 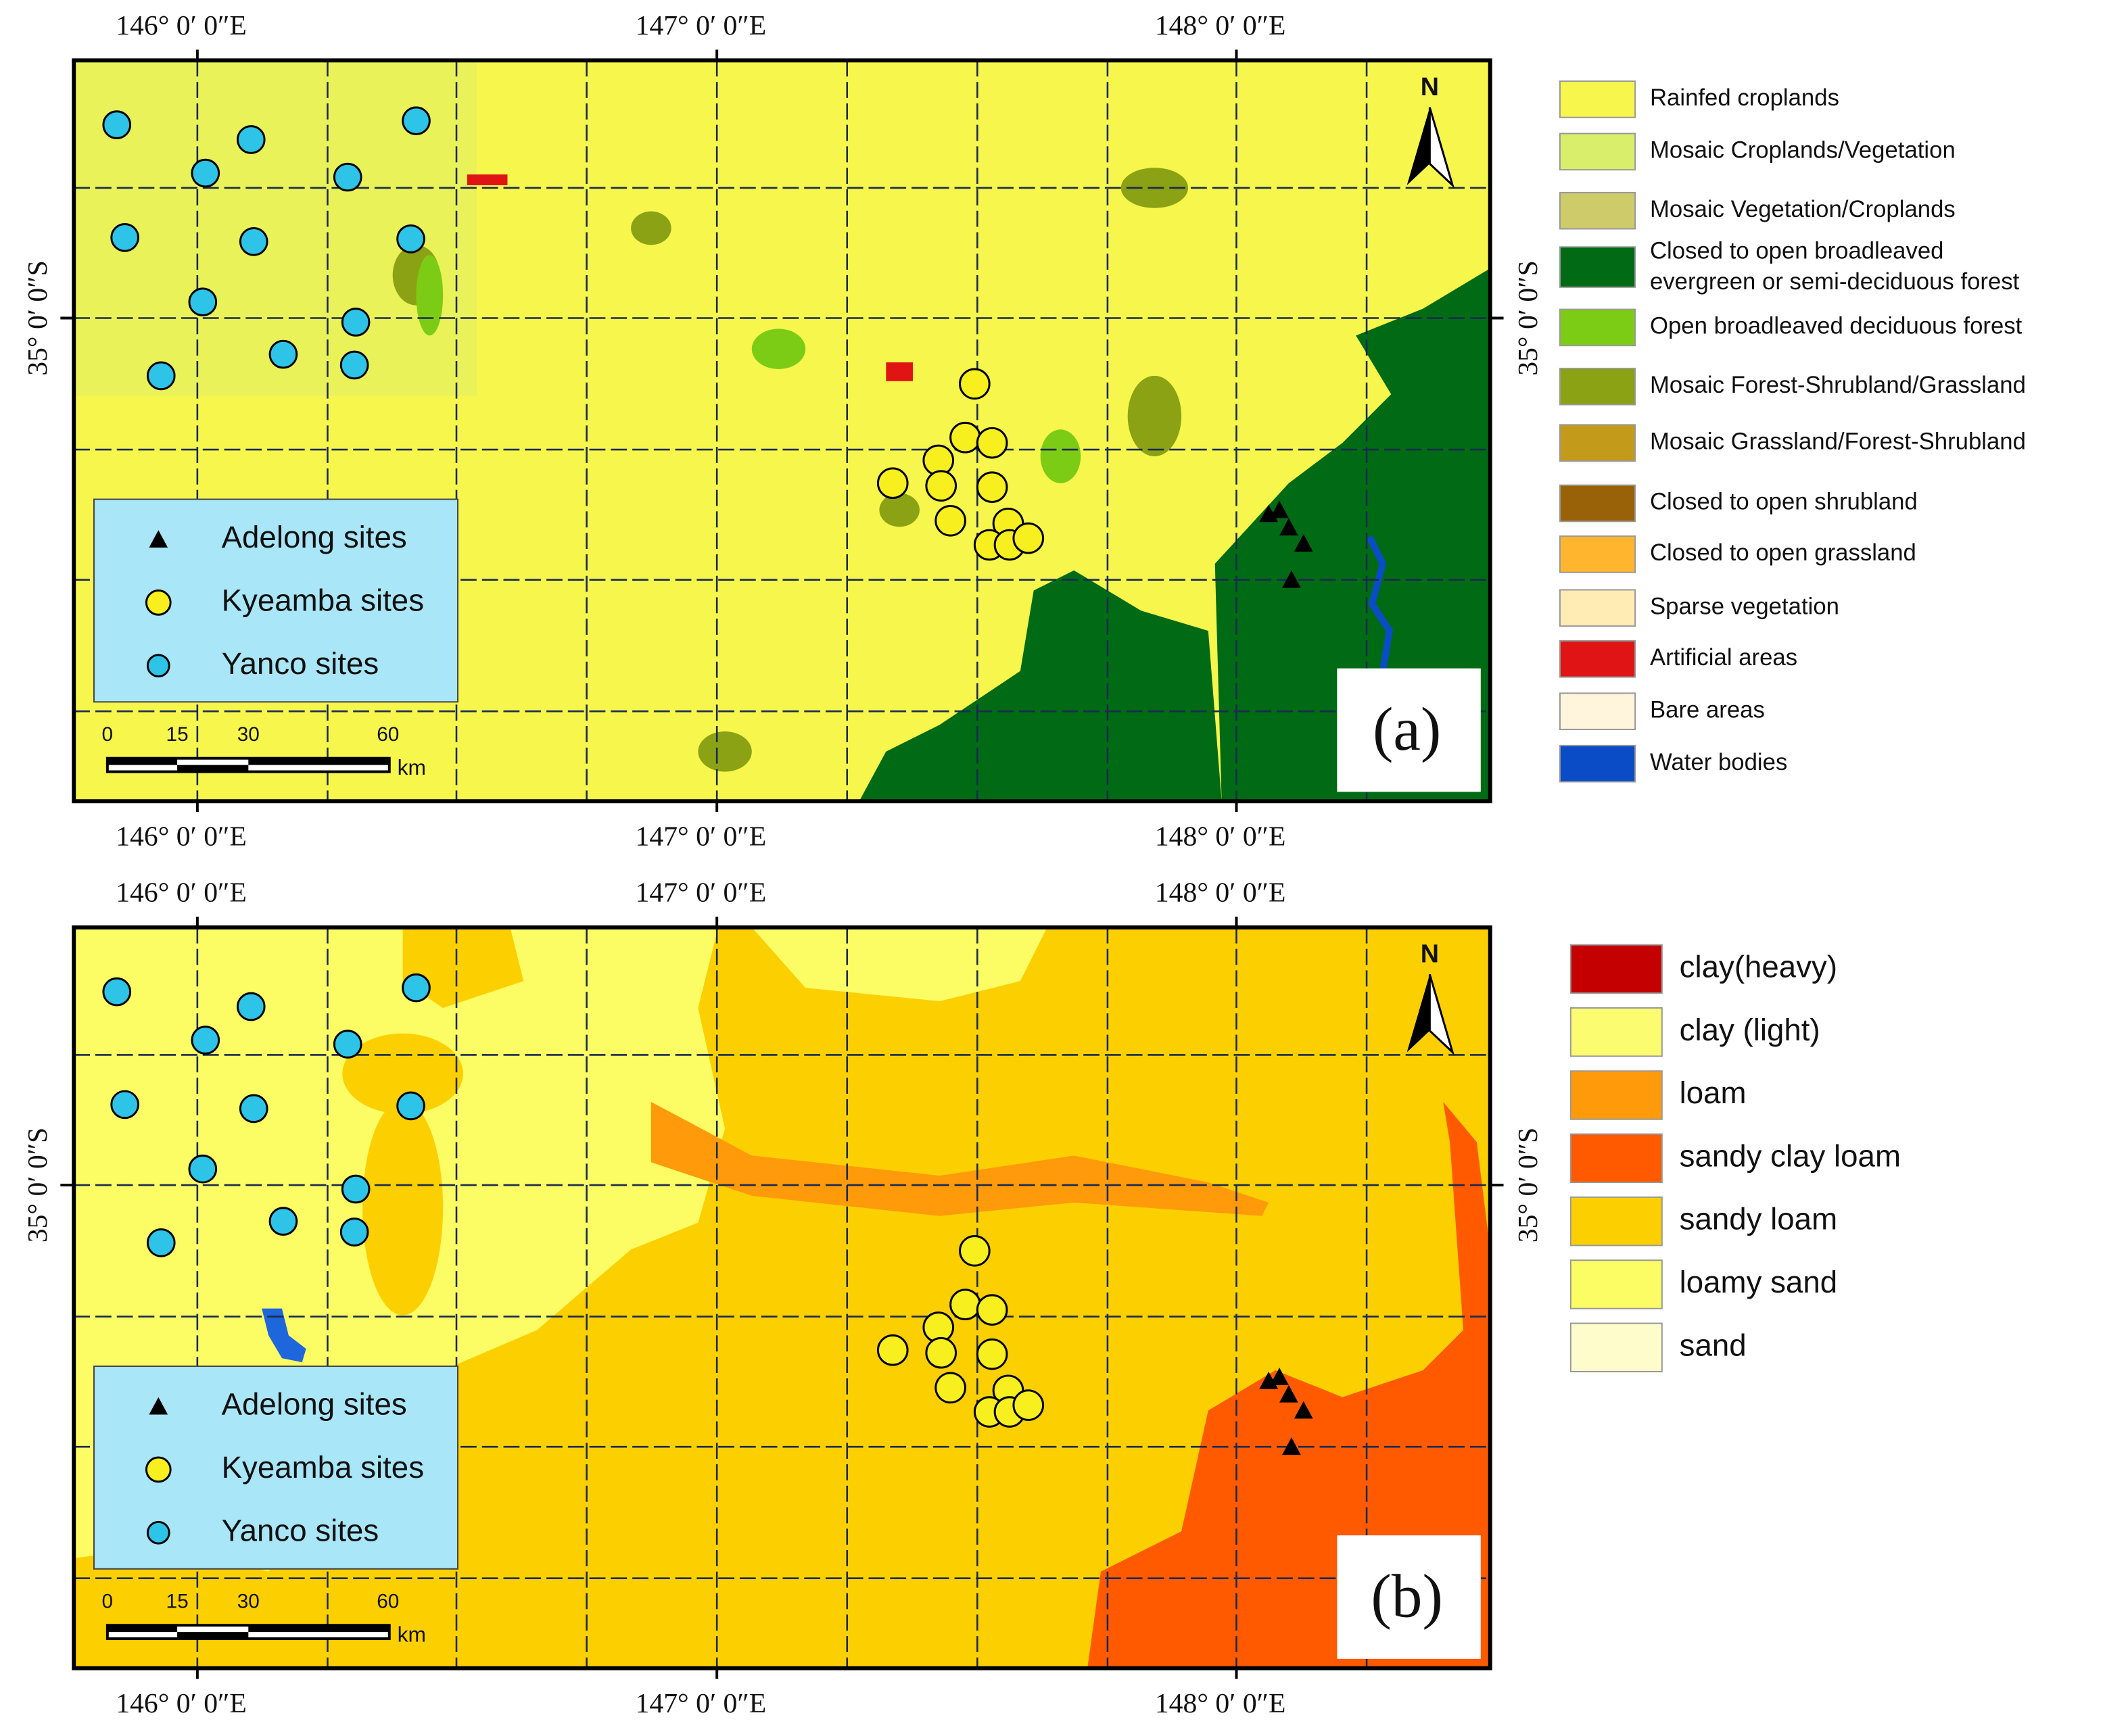 What do you see at coordinates (1803, 151) in the screenshot?
I see `legend-label: Mosaic Croplands/Vegetation` at bounding box center [1803, 151].